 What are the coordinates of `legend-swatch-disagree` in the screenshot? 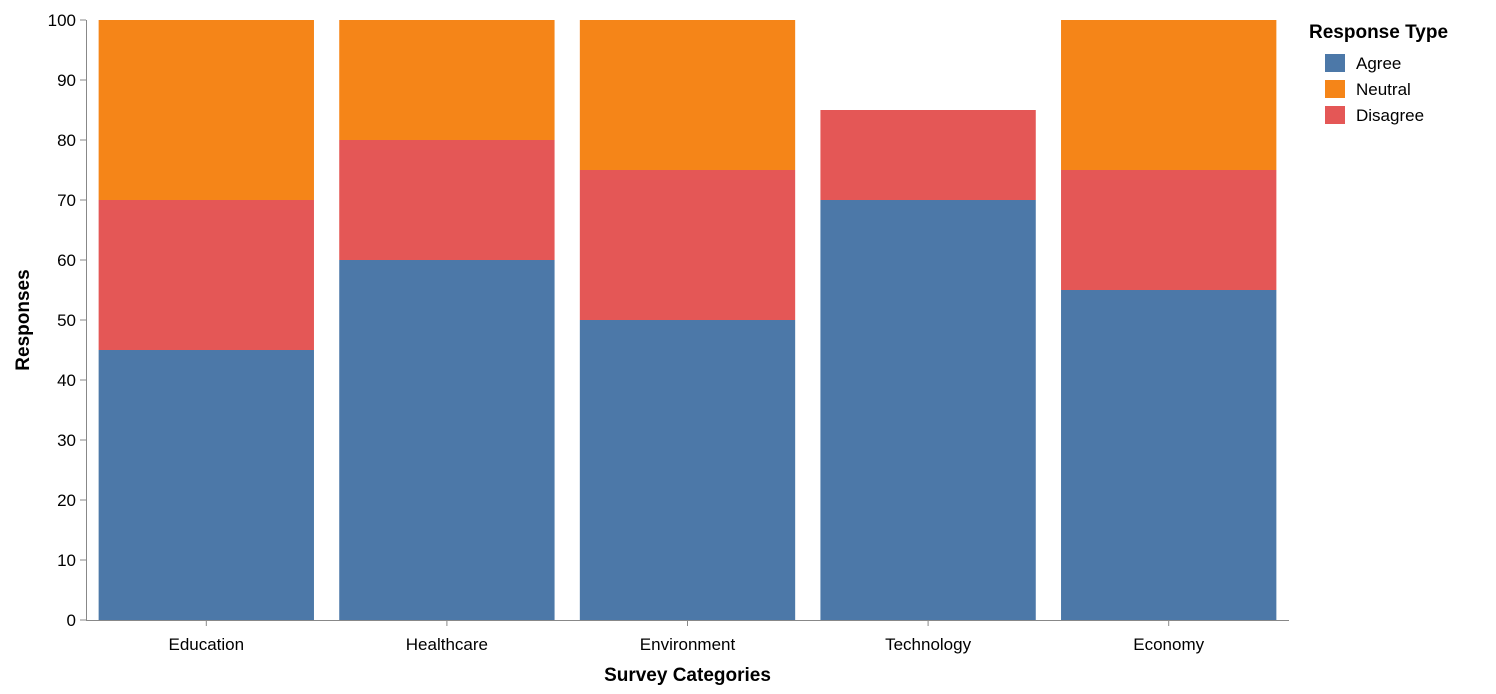 It's located at (1335, 115).